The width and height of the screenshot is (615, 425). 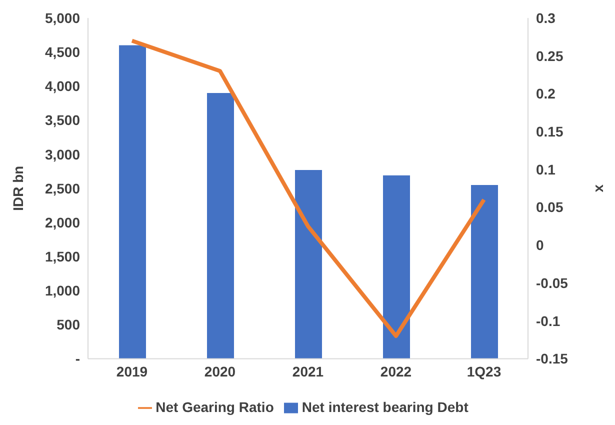 What do you see at coordinates (62, 86) in the screenshot?
I see `y-tick-label: 4,000` at bounding box center [62, 86].